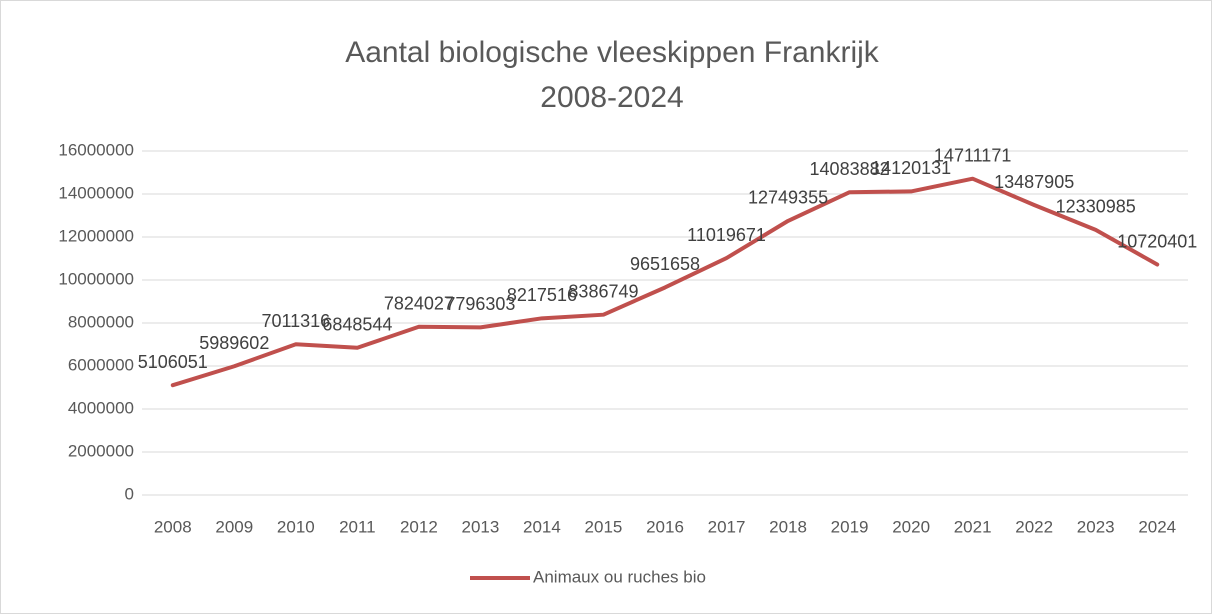 This screenshot has width=1213, height=615. What do you see at coordinates (357, 526) in the screenshot?
I see `x-tick-label: 2011` at bounding box center [357, 526].